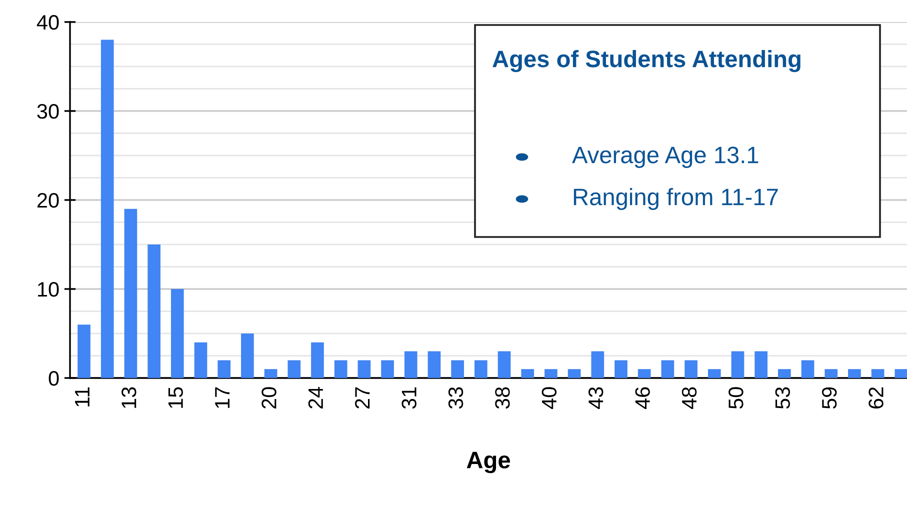 The image size is (907, 514). Describe the element at coordinates (269, 397) in the screenshot. I see `x-tick-label: 20` at that location.